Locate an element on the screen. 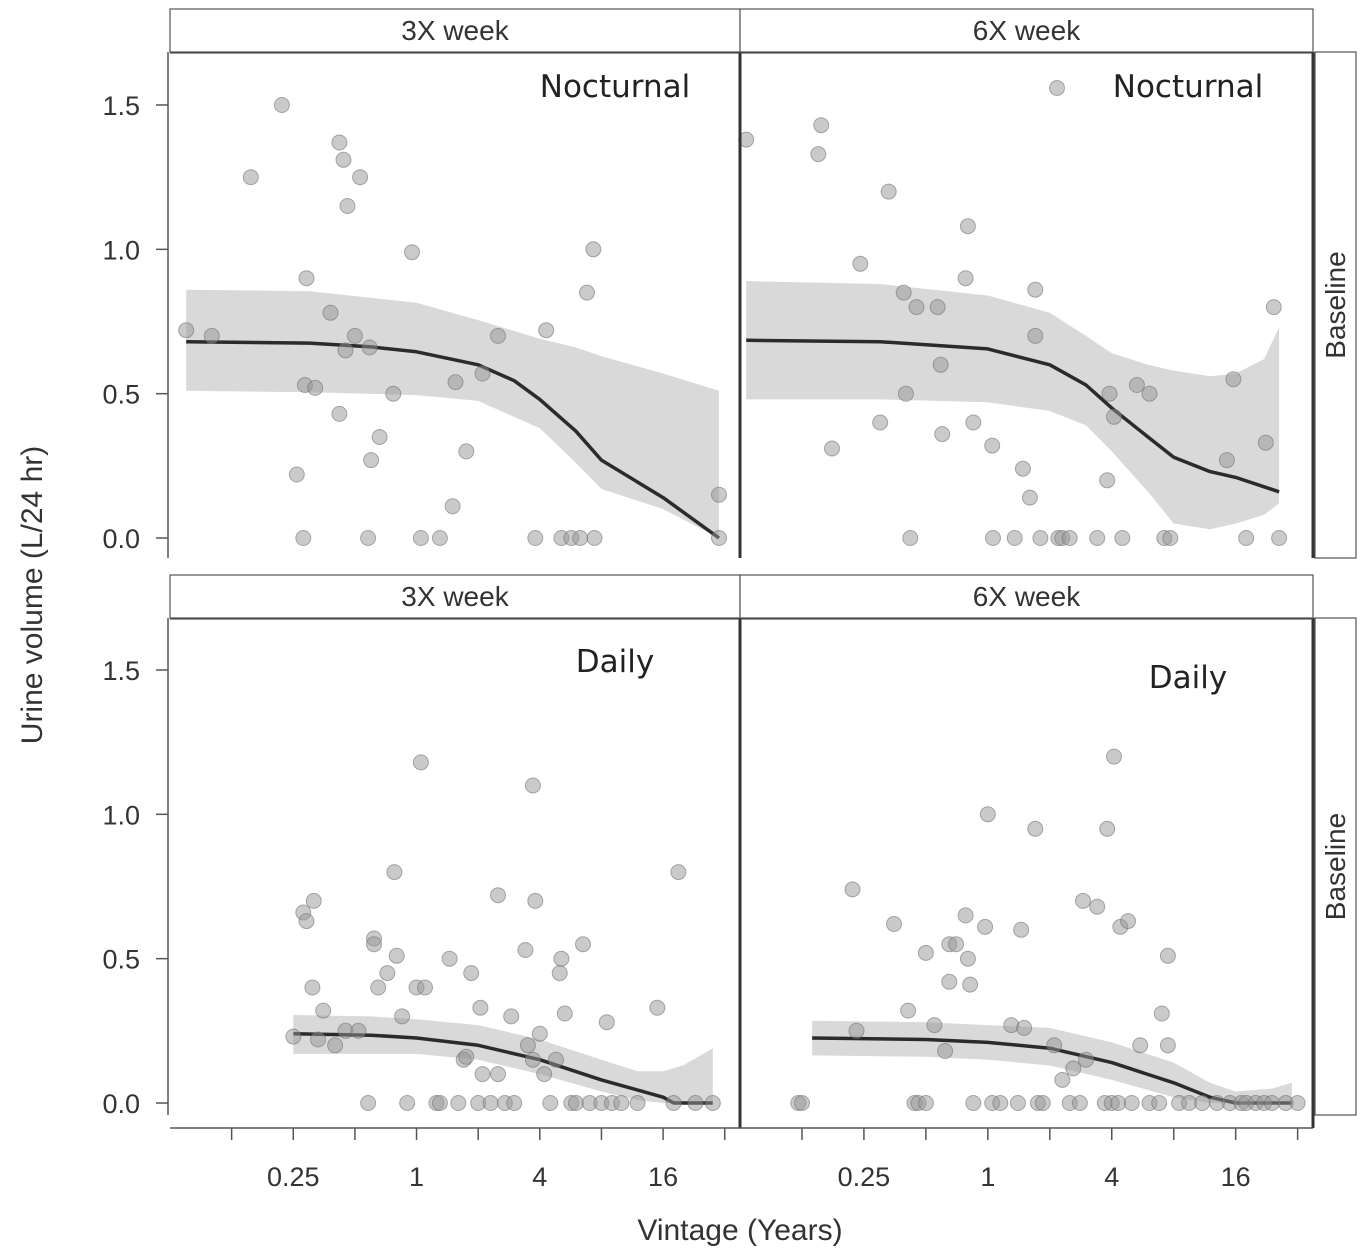  x-tick-label: 16 is located at coordinates (1236, 1177).